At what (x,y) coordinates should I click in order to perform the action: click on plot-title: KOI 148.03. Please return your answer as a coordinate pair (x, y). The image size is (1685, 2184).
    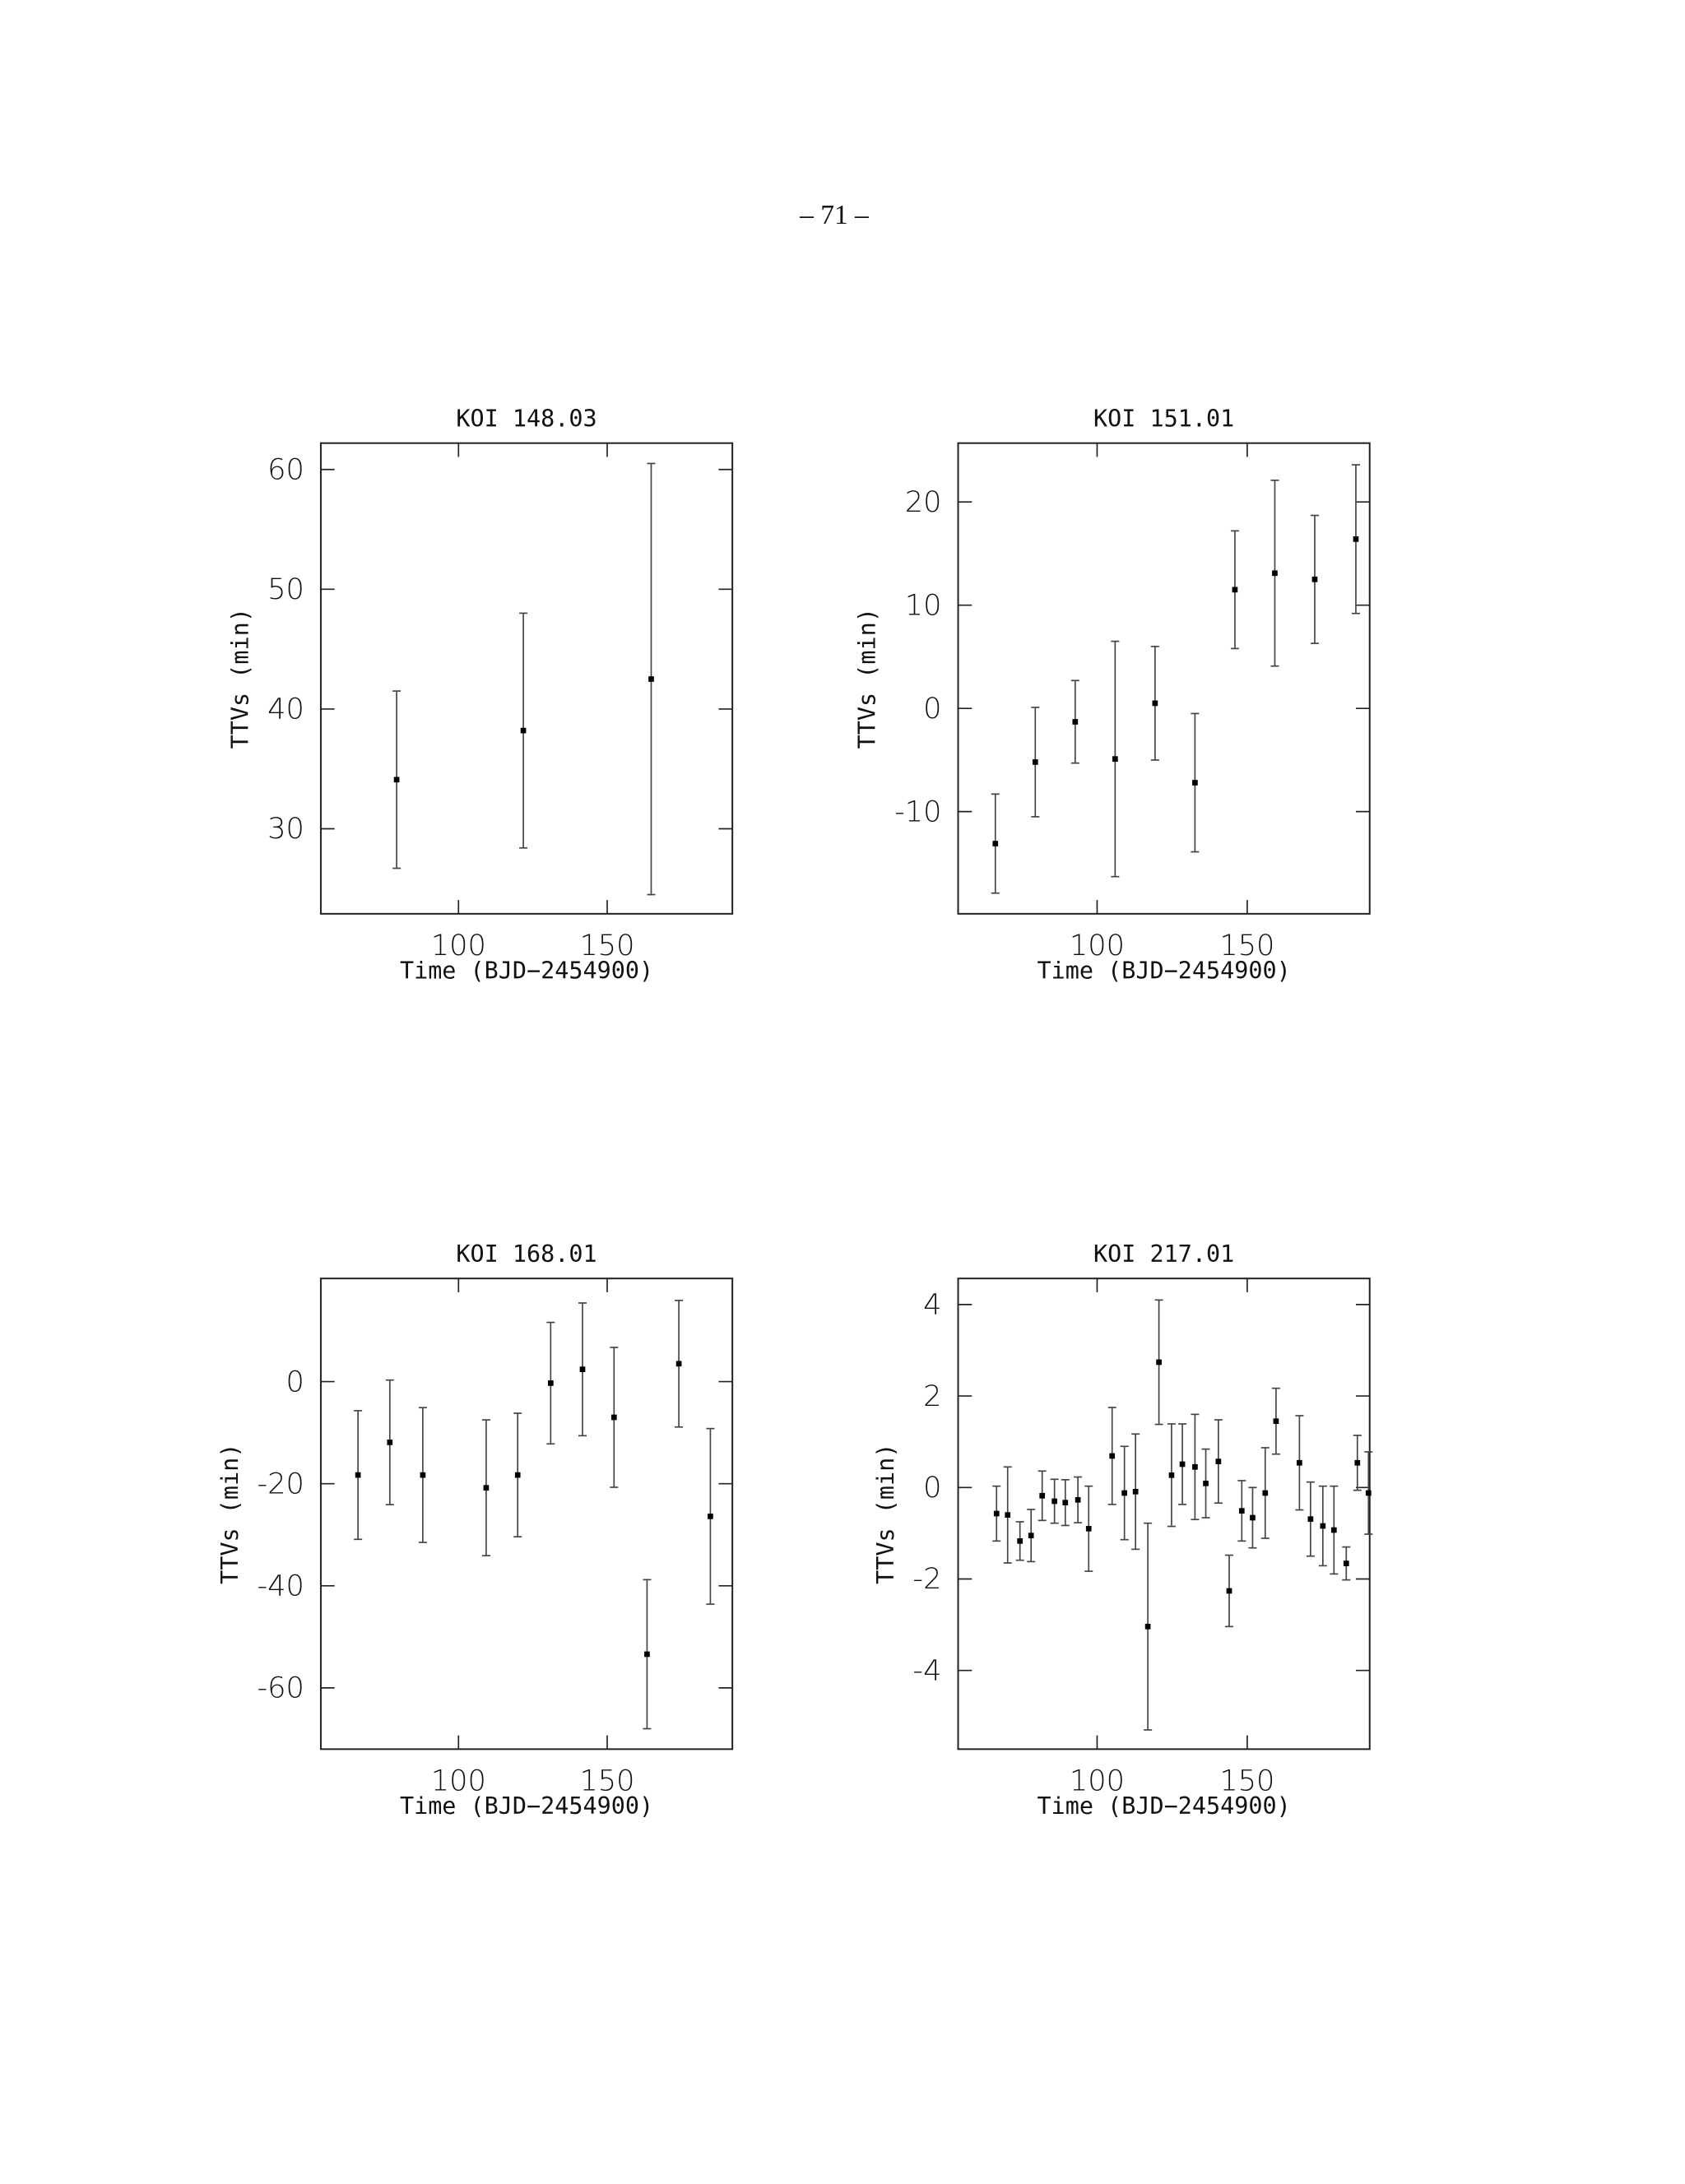
    Looking at the image, I should click on (526, 419).